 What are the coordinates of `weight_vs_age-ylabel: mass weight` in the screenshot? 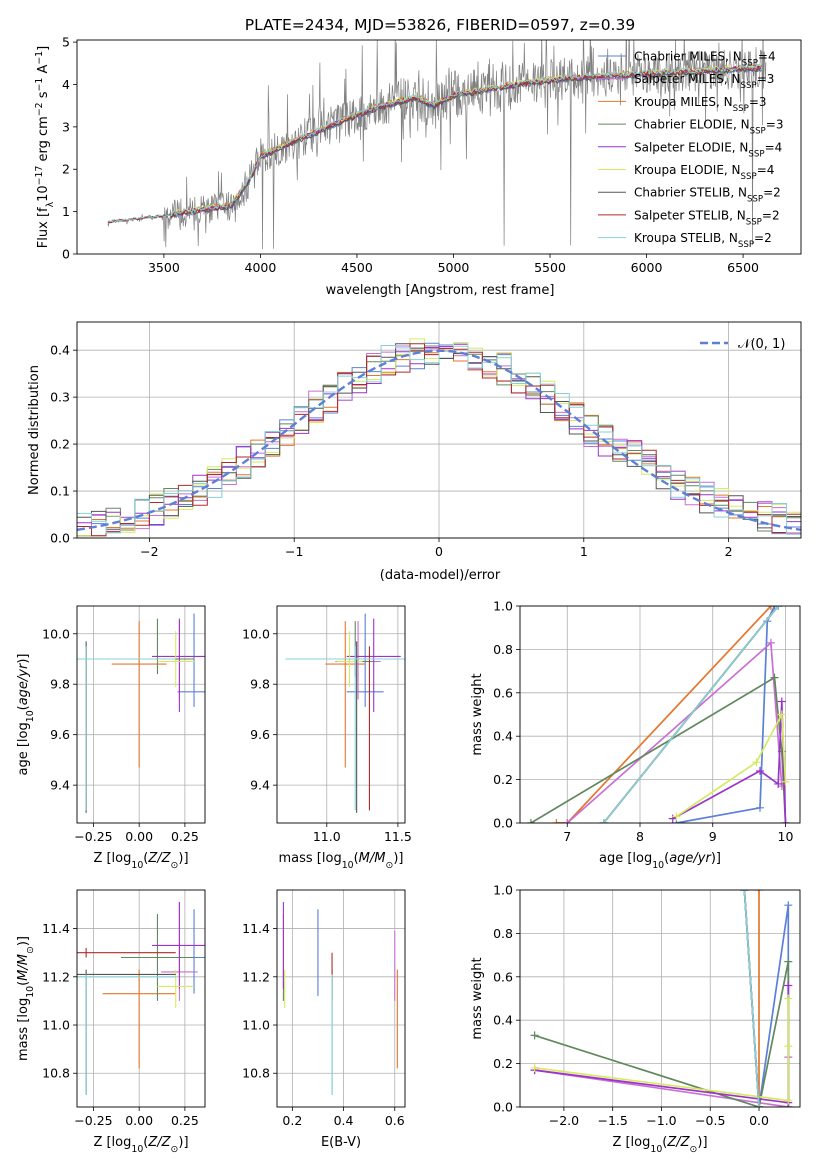 It's located at (477, 714).